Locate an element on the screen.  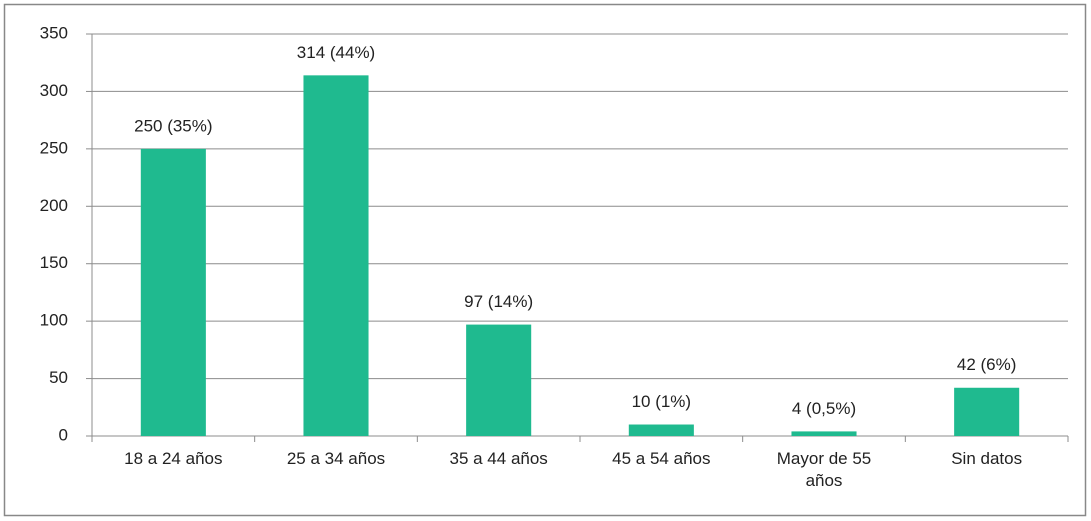
x-tick-label: Mayor de 55 años is located at coordinates (824, 469).